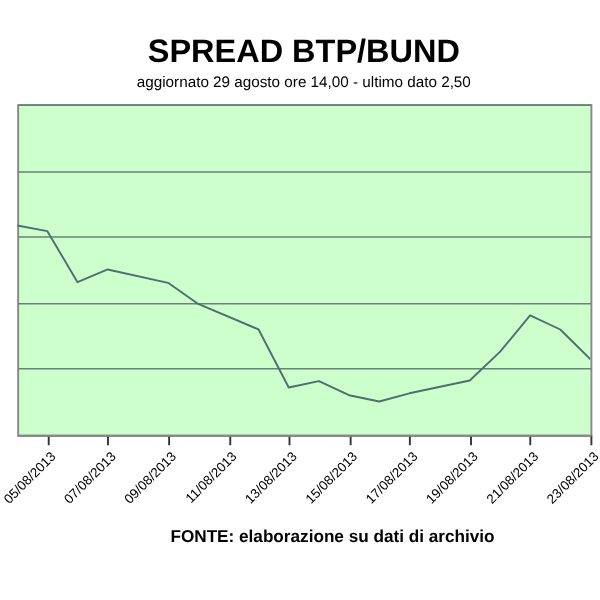 This screenshot has height=600, width=600. Describe the element at coordinates (303, 81) in the screenshot. I see `chart-subtitle: aggiornato 29 agosto ore 14,00 - ultimo dato 2,50` at that location.